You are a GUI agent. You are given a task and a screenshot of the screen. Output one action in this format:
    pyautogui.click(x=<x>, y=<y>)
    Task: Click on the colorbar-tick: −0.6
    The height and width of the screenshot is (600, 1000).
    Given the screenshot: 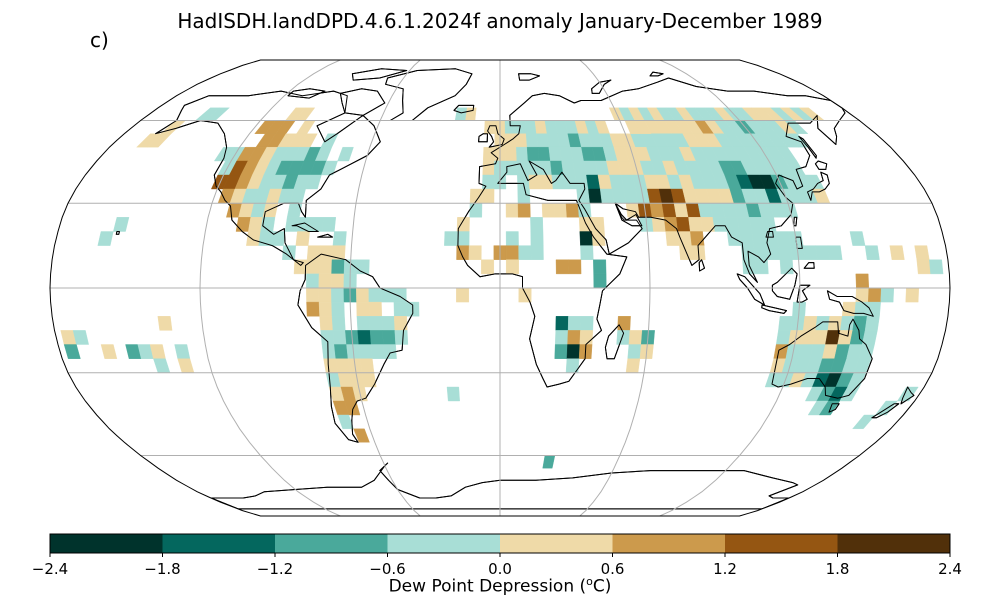 What is the action you would take?
    pyautogui.click(x=387, y=569)
    